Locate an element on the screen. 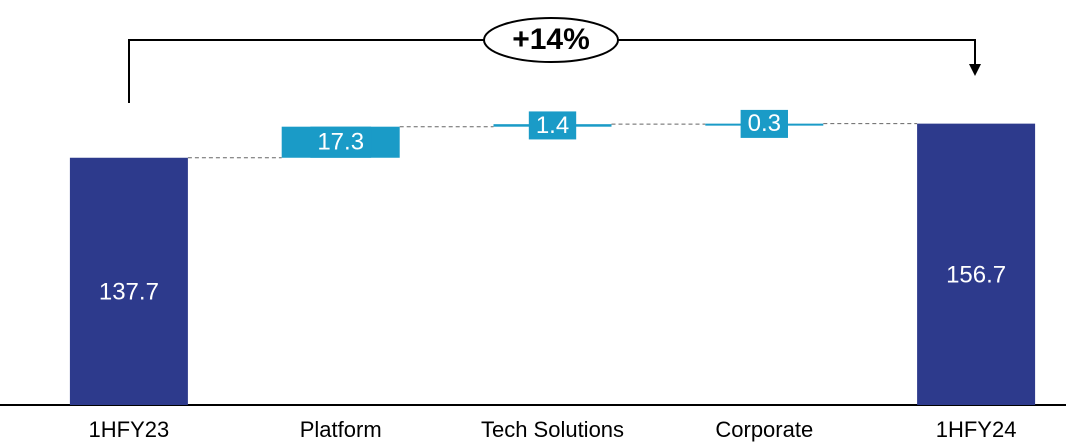 This screenshot has height=446, width=1066. value-label: 17.3 is located at coordinates (340, 142).